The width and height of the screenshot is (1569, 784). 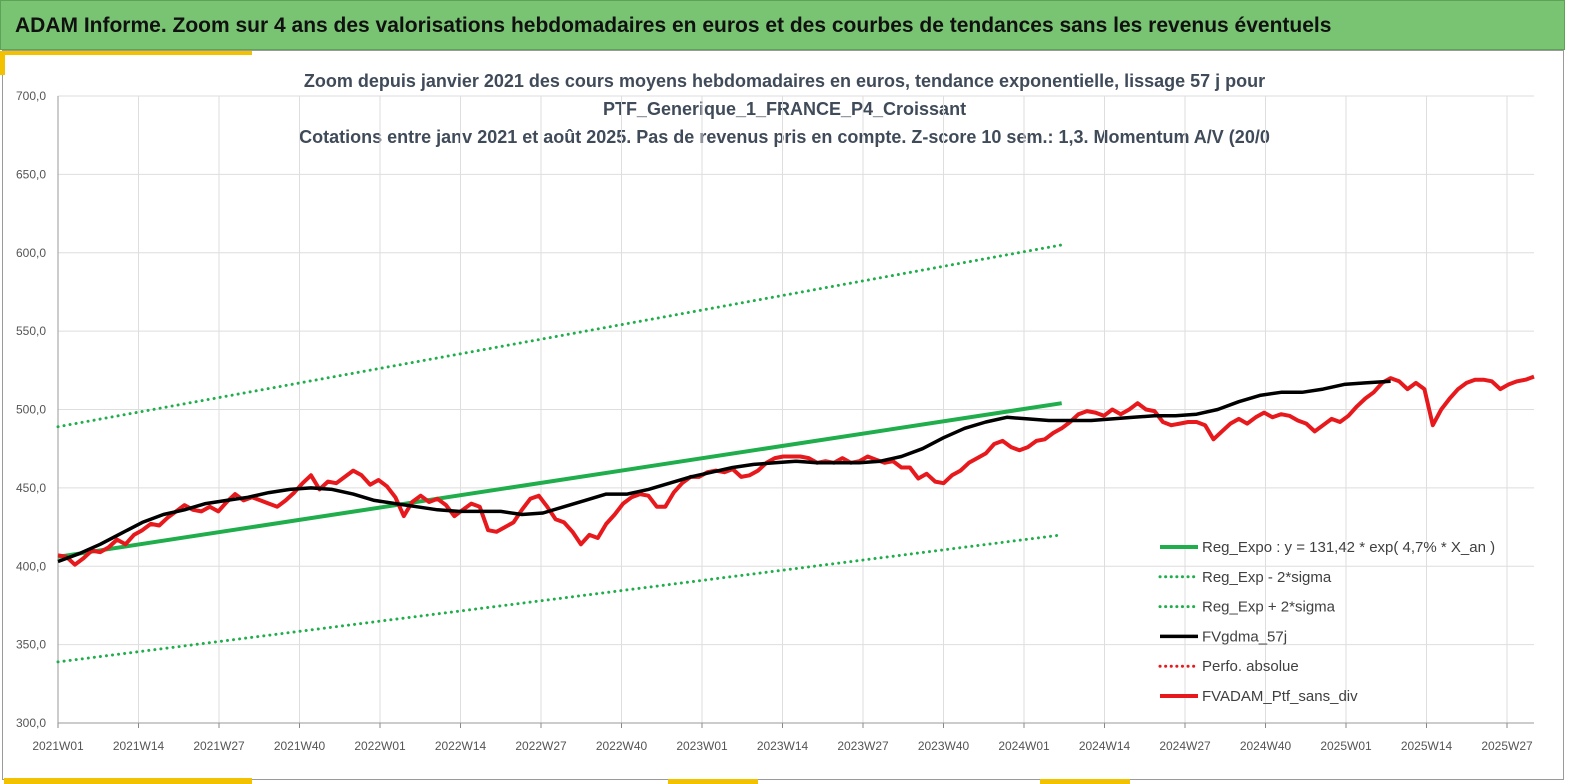 I want to click on y-tick-label: 300,0, so click(x=31, y=723).